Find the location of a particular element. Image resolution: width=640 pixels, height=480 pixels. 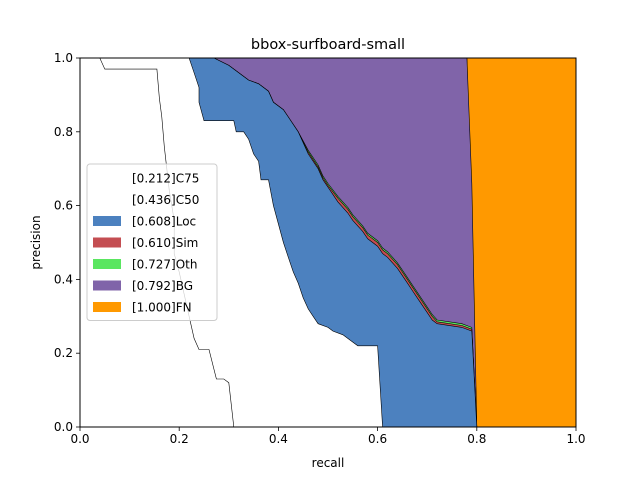

chart-title: bbox-surfboard-small is located at coordinates (328, 45).